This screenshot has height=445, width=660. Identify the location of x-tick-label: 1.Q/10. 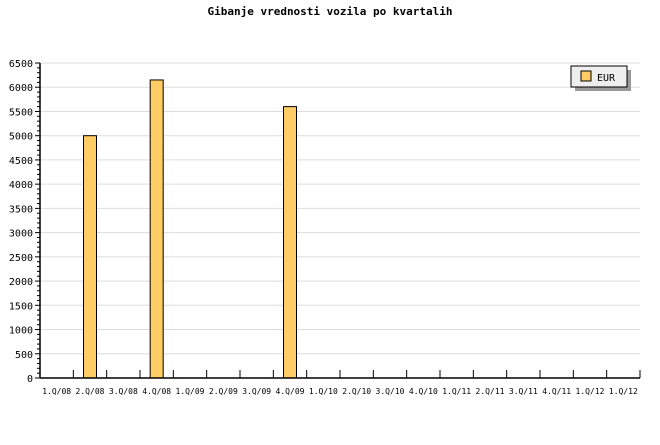
(323, 391).